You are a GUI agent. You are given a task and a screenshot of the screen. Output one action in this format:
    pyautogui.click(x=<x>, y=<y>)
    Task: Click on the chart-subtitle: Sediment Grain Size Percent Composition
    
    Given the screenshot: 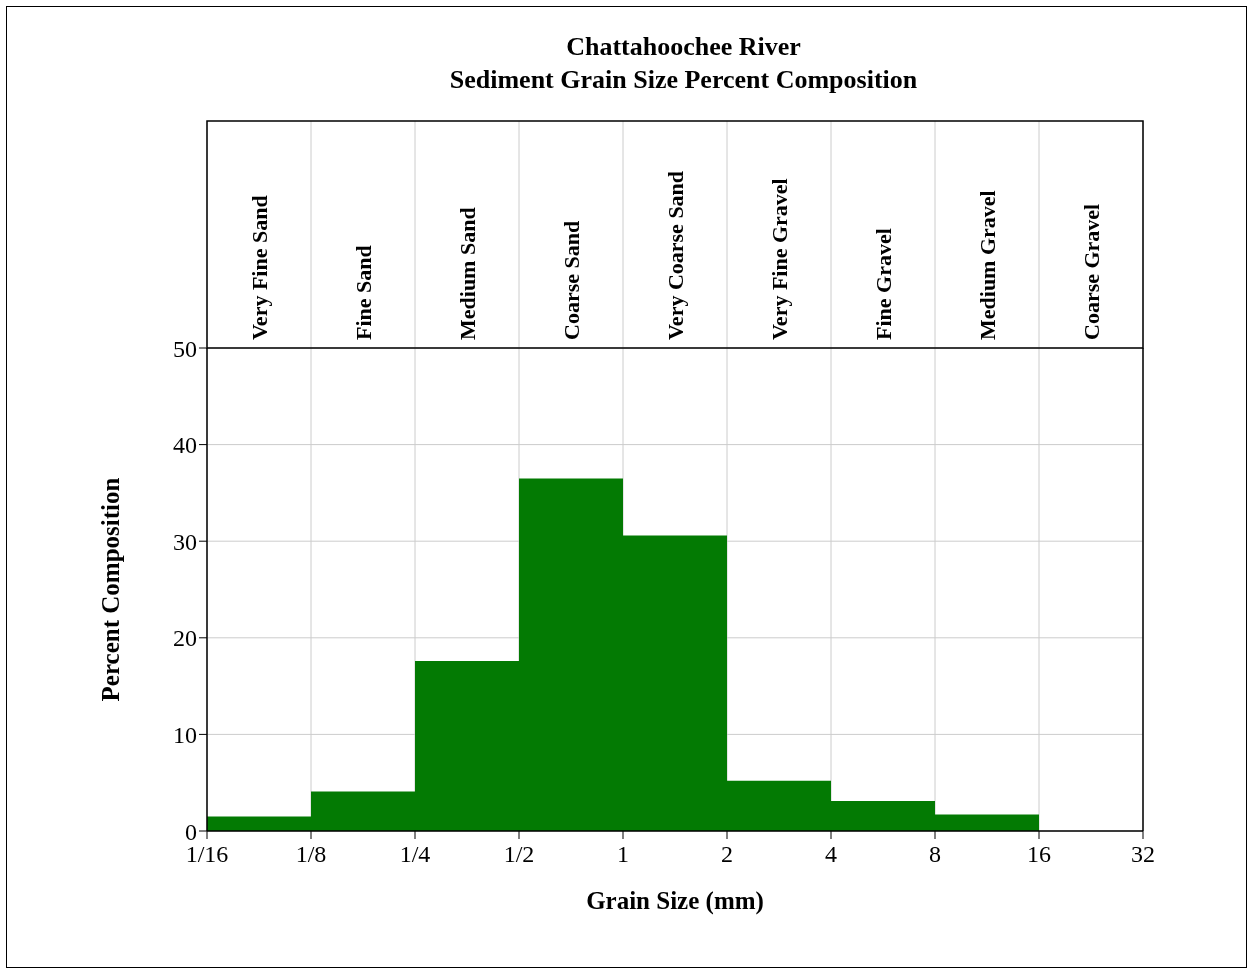 What is the action you would take?
    pyautogui.click(x=683, y=80)
    